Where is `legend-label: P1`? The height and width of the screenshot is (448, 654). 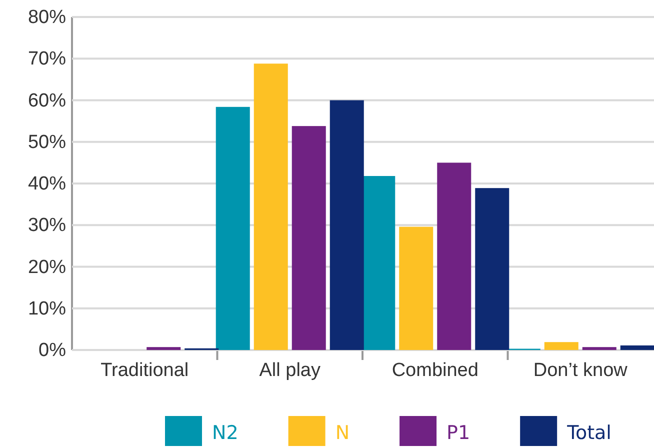
legend-label: P1 is located at coordinates (458, 433).